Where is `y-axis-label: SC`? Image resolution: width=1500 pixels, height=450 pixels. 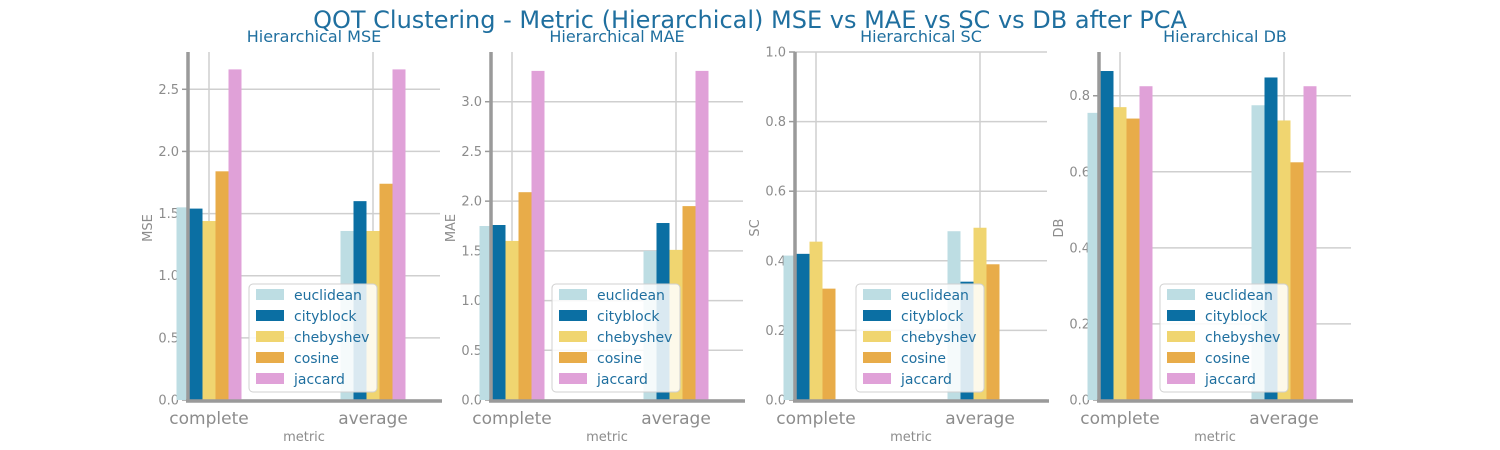
y-axis-label: SC is located at coordinates (755, 227).